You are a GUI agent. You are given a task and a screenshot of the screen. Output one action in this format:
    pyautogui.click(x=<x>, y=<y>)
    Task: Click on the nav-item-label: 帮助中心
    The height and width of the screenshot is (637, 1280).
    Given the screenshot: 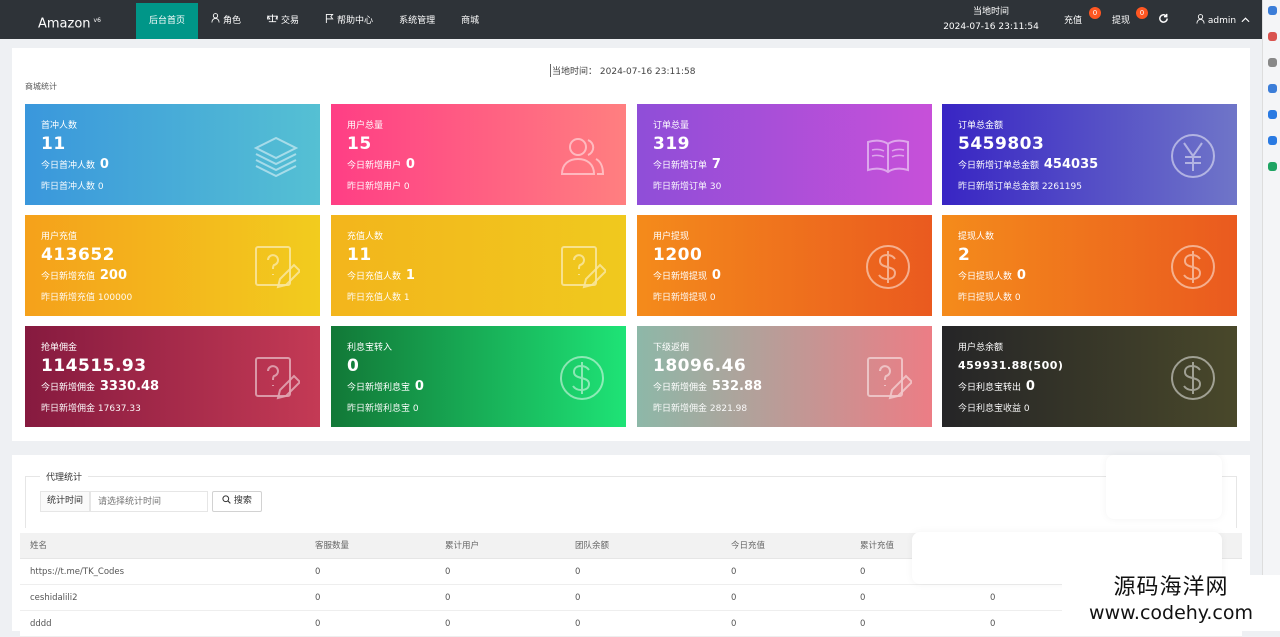 What is the action you would take?
    pyautogui.click(x=355, y=21)
    